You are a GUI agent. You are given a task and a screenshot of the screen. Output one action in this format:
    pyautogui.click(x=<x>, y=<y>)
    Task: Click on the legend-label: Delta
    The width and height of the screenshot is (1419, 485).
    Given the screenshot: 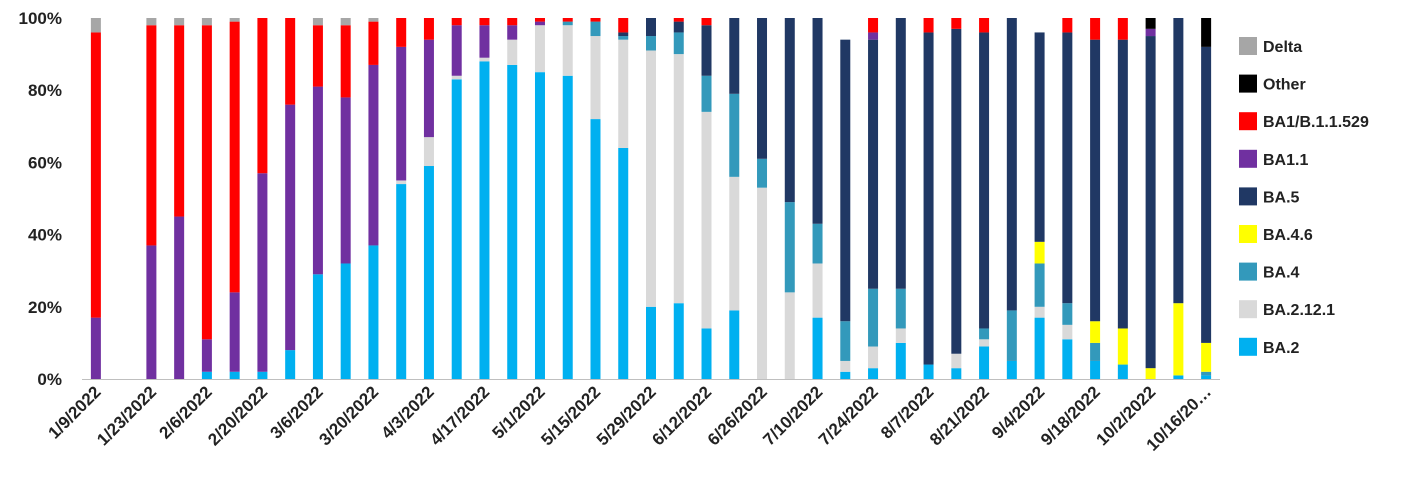 What is the action you would take?
    pyautogui.click(x=1282, y=47)
    